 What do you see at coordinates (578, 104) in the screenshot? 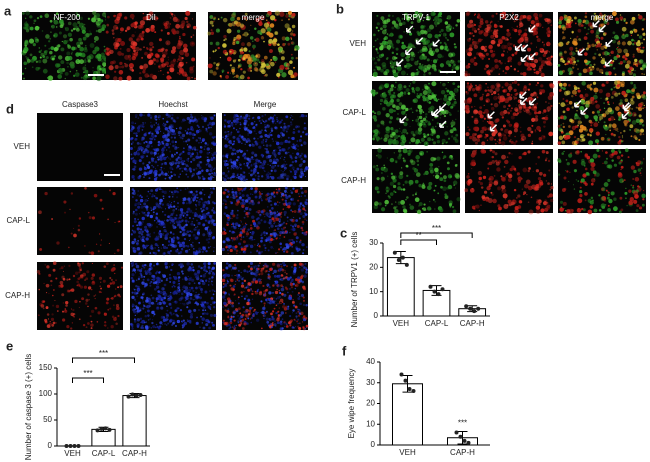
I see `arrow` at bounding box center [578, 104].